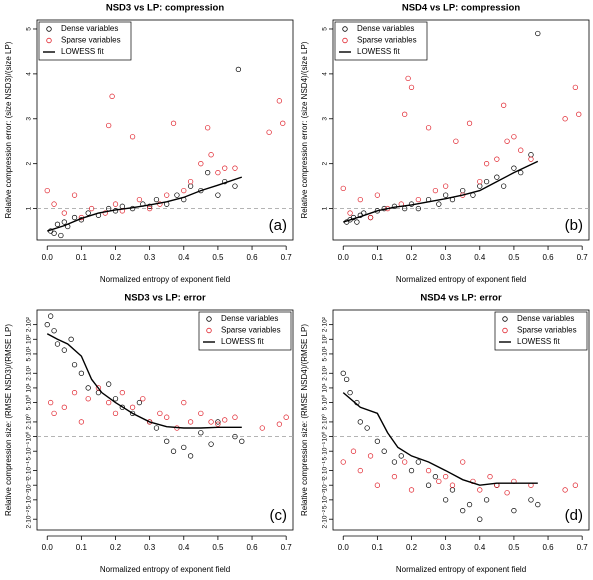 Image resolution: width=593 pixels, height=580 pixels. I want to click on y-tick-label: 5·10⁻², so click(29, 499).